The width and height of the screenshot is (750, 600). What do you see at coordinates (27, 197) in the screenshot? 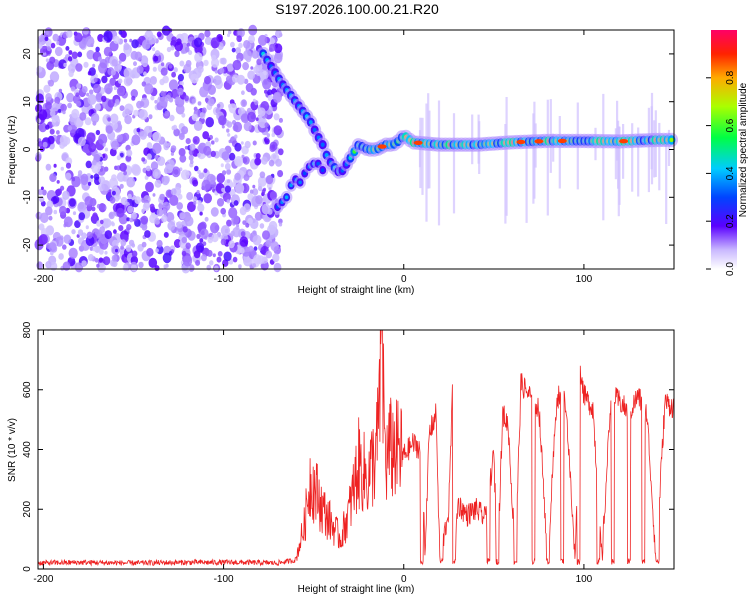
I see `spectrogram-y-tick-label: -10` at bounding box center [27, 197].